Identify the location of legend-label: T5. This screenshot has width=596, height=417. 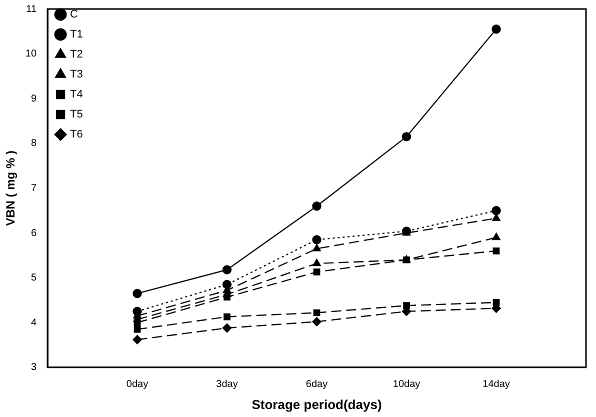
(76, 114).